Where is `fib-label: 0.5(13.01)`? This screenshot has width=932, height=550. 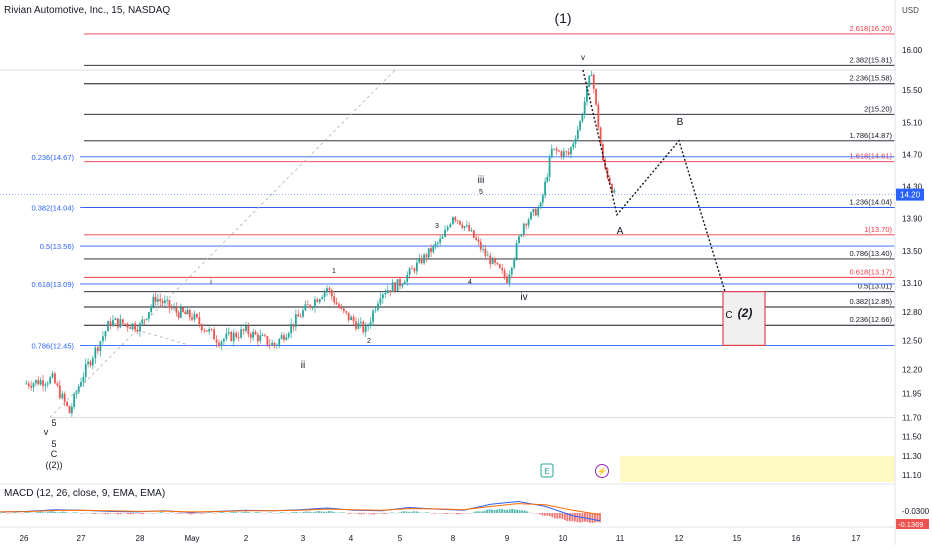 fib-label: 0.5(13.01) is located at coordinates (875, 286).